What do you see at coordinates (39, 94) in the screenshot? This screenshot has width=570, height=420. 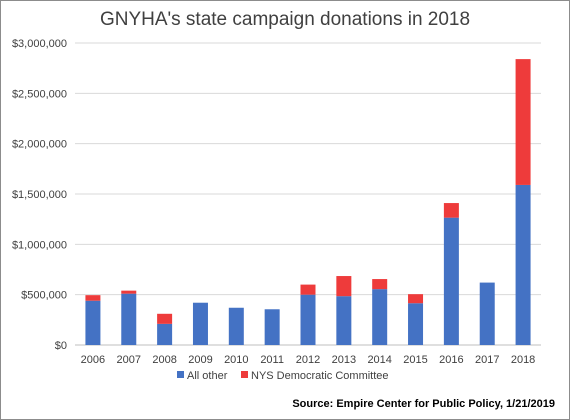 I see `y-tick-label: $2,500,000` at bounding box center [39, 94].